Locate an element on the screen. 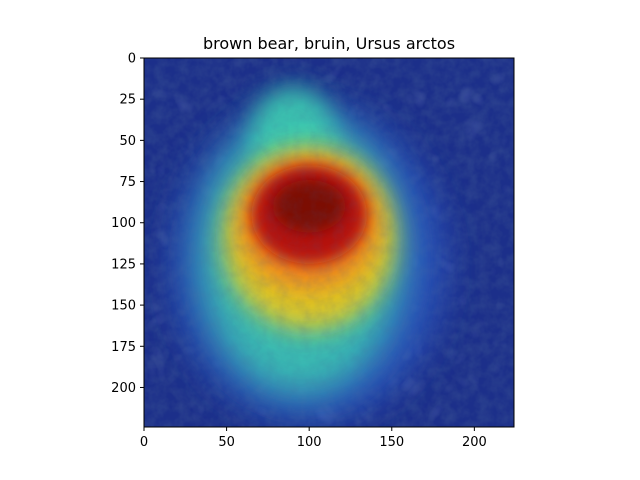 The width and height of the screenshot is (640, 480). y-tick-label: 0 is located at coordinates (132, 59).